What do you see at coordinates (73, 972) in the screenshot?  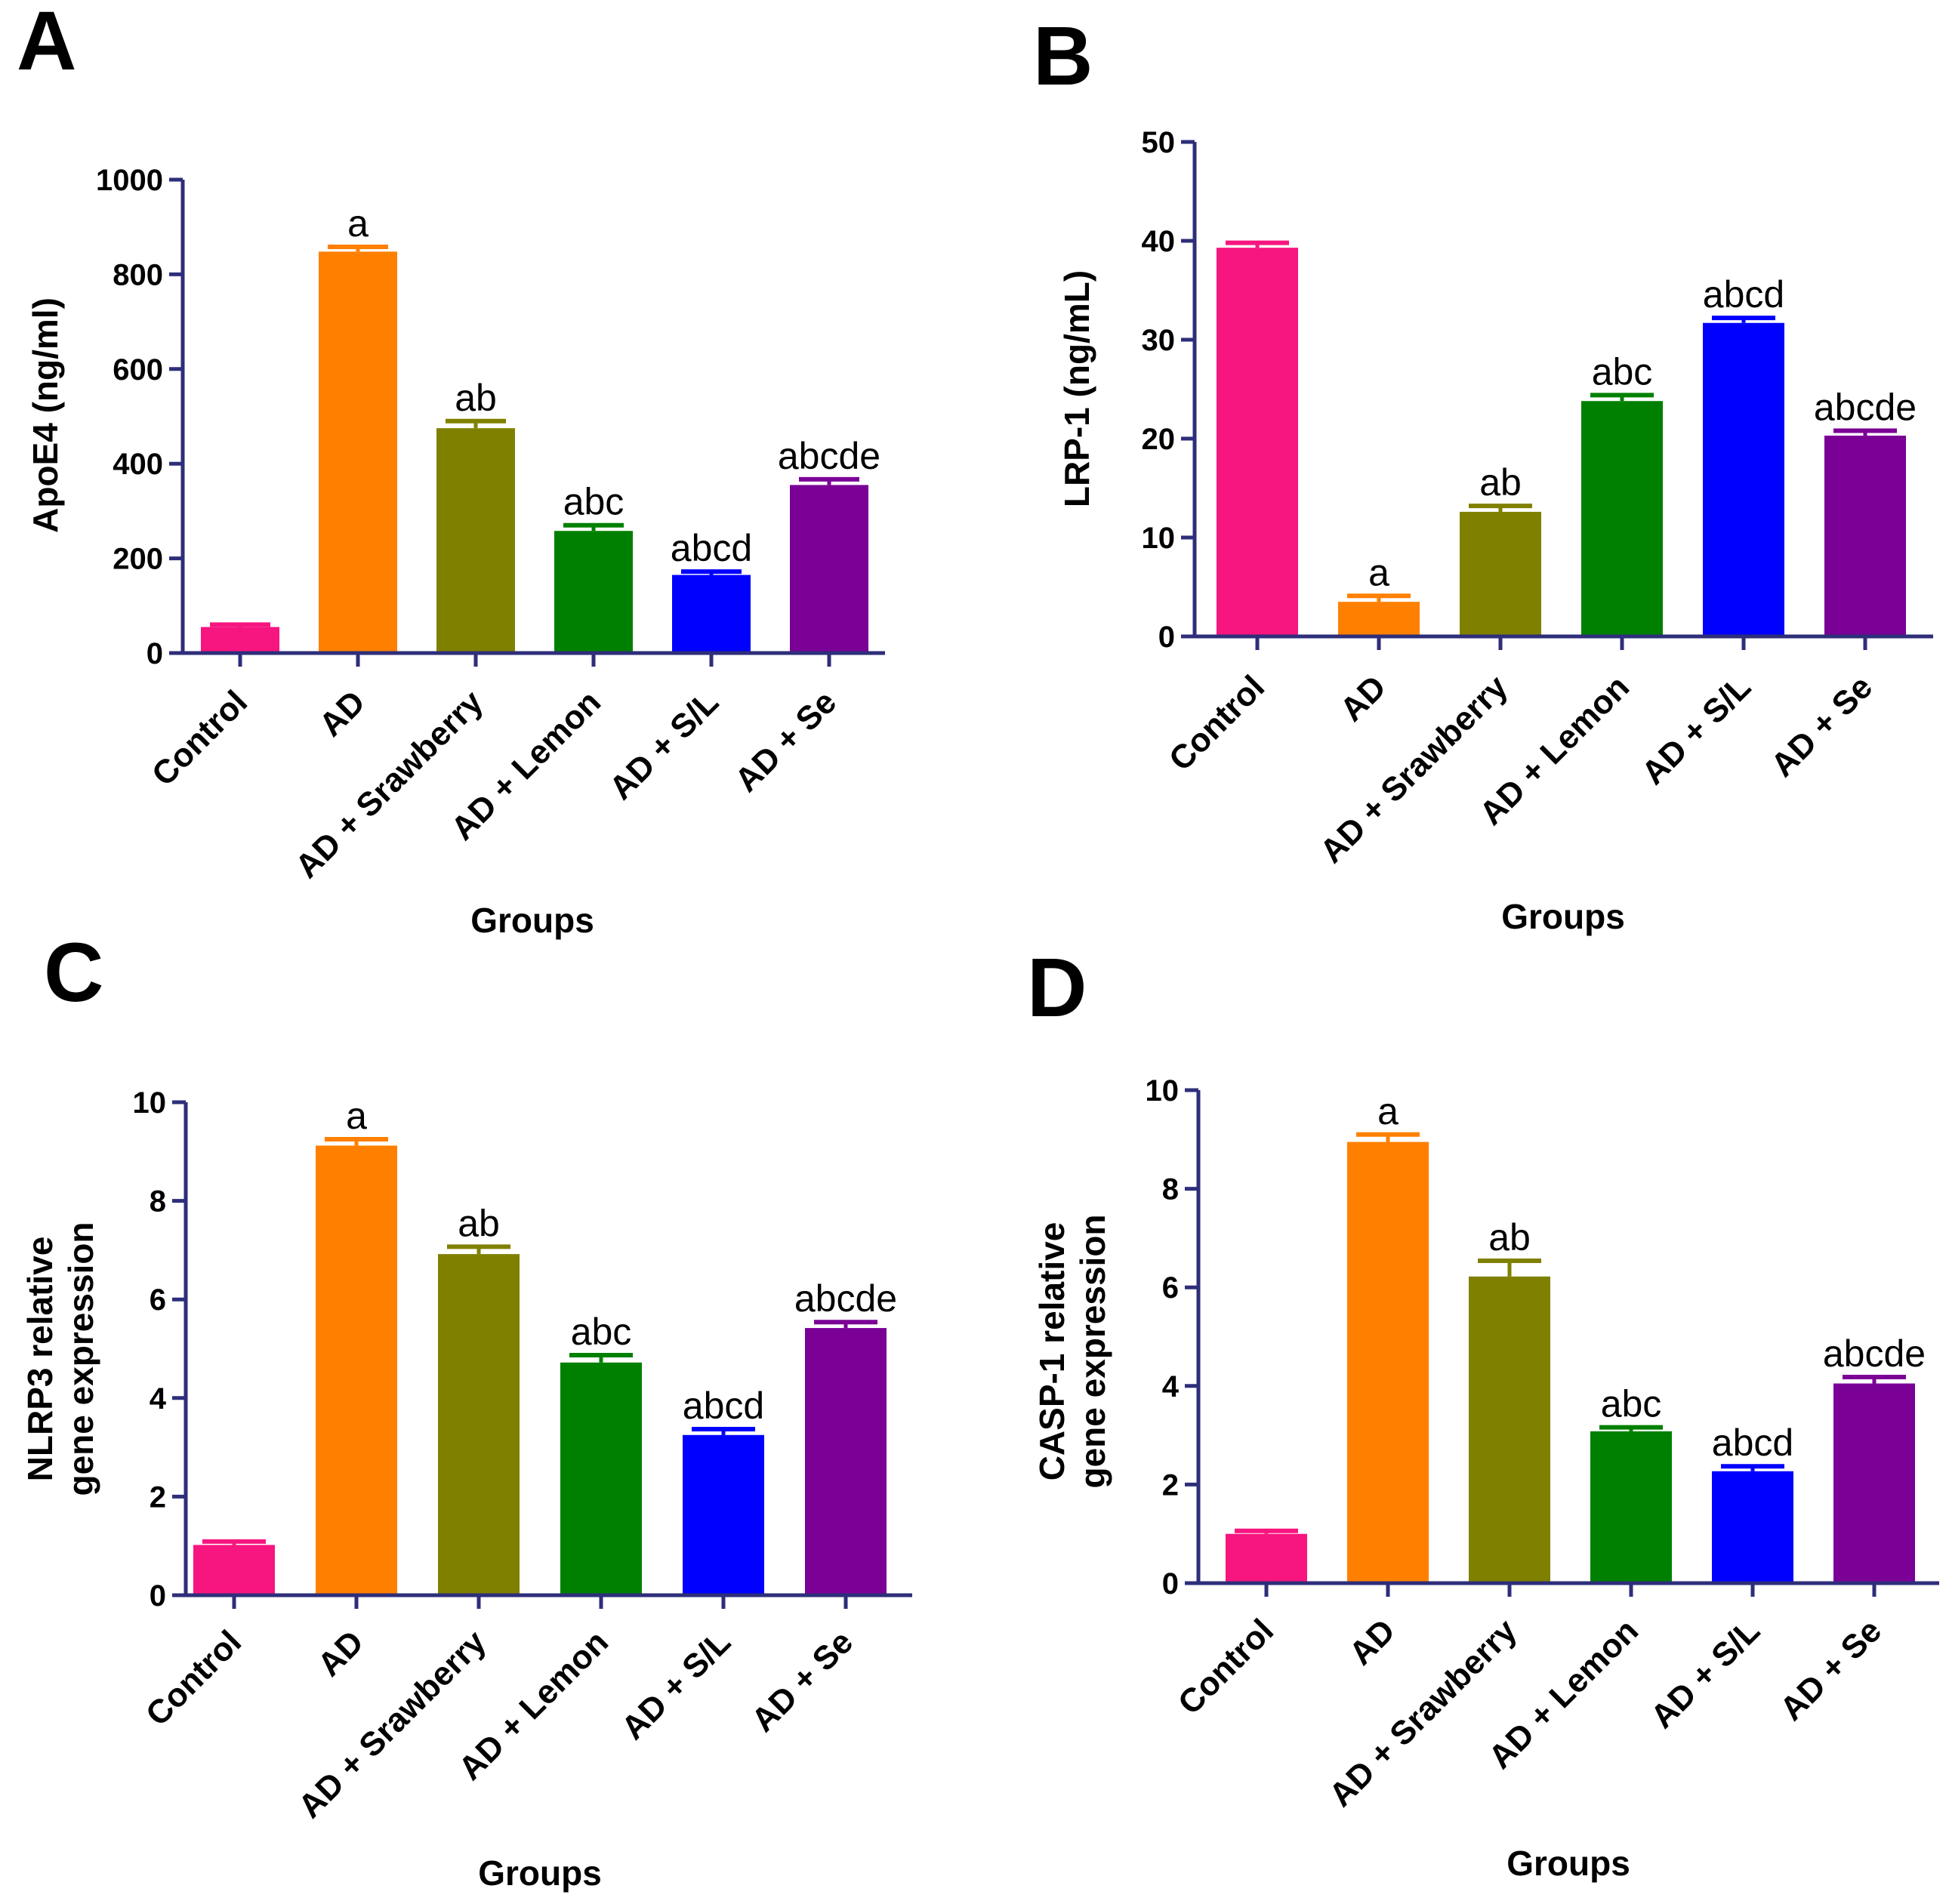 I see `panel-letter: C` at bounding box center [73, 972].